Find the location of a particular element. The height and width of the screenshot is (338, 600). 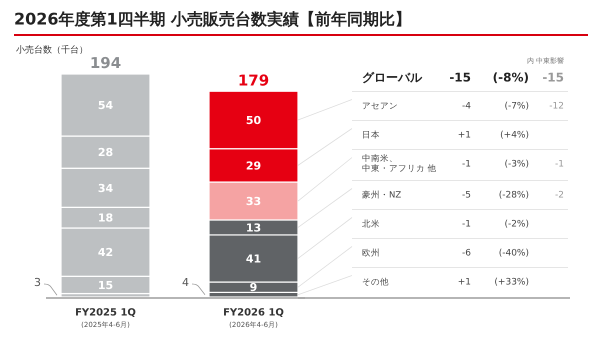

text: -5 is located at coordinates (466, 195).